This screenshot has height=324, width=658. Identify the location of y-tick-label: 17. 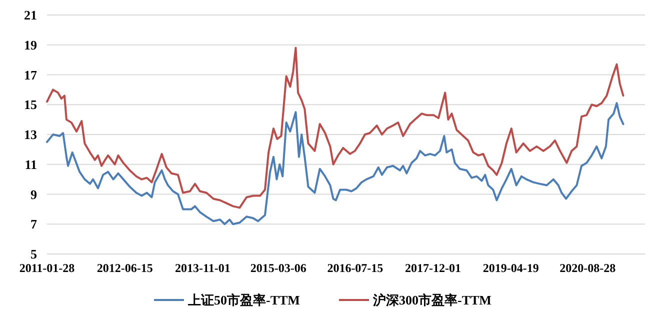
(31, 74).